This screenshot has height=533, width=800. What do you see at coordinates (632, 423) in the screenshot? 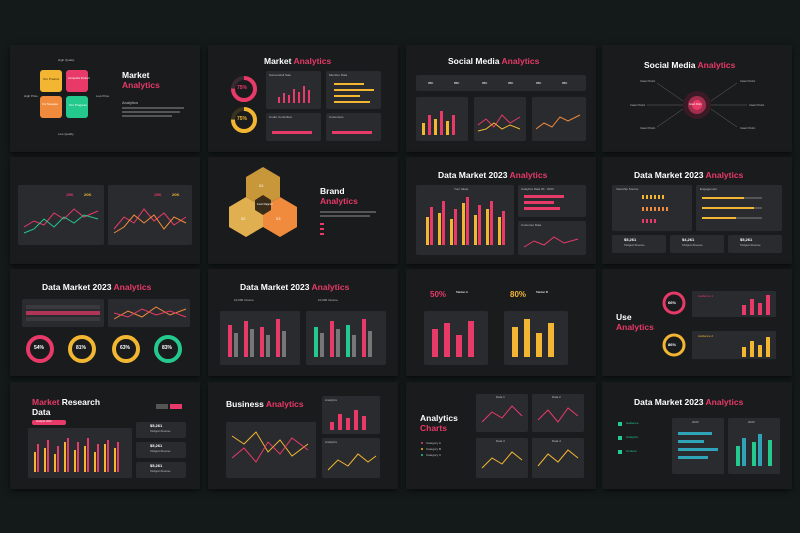
I see `list-item: Audience` at bounding box center [632, 423].